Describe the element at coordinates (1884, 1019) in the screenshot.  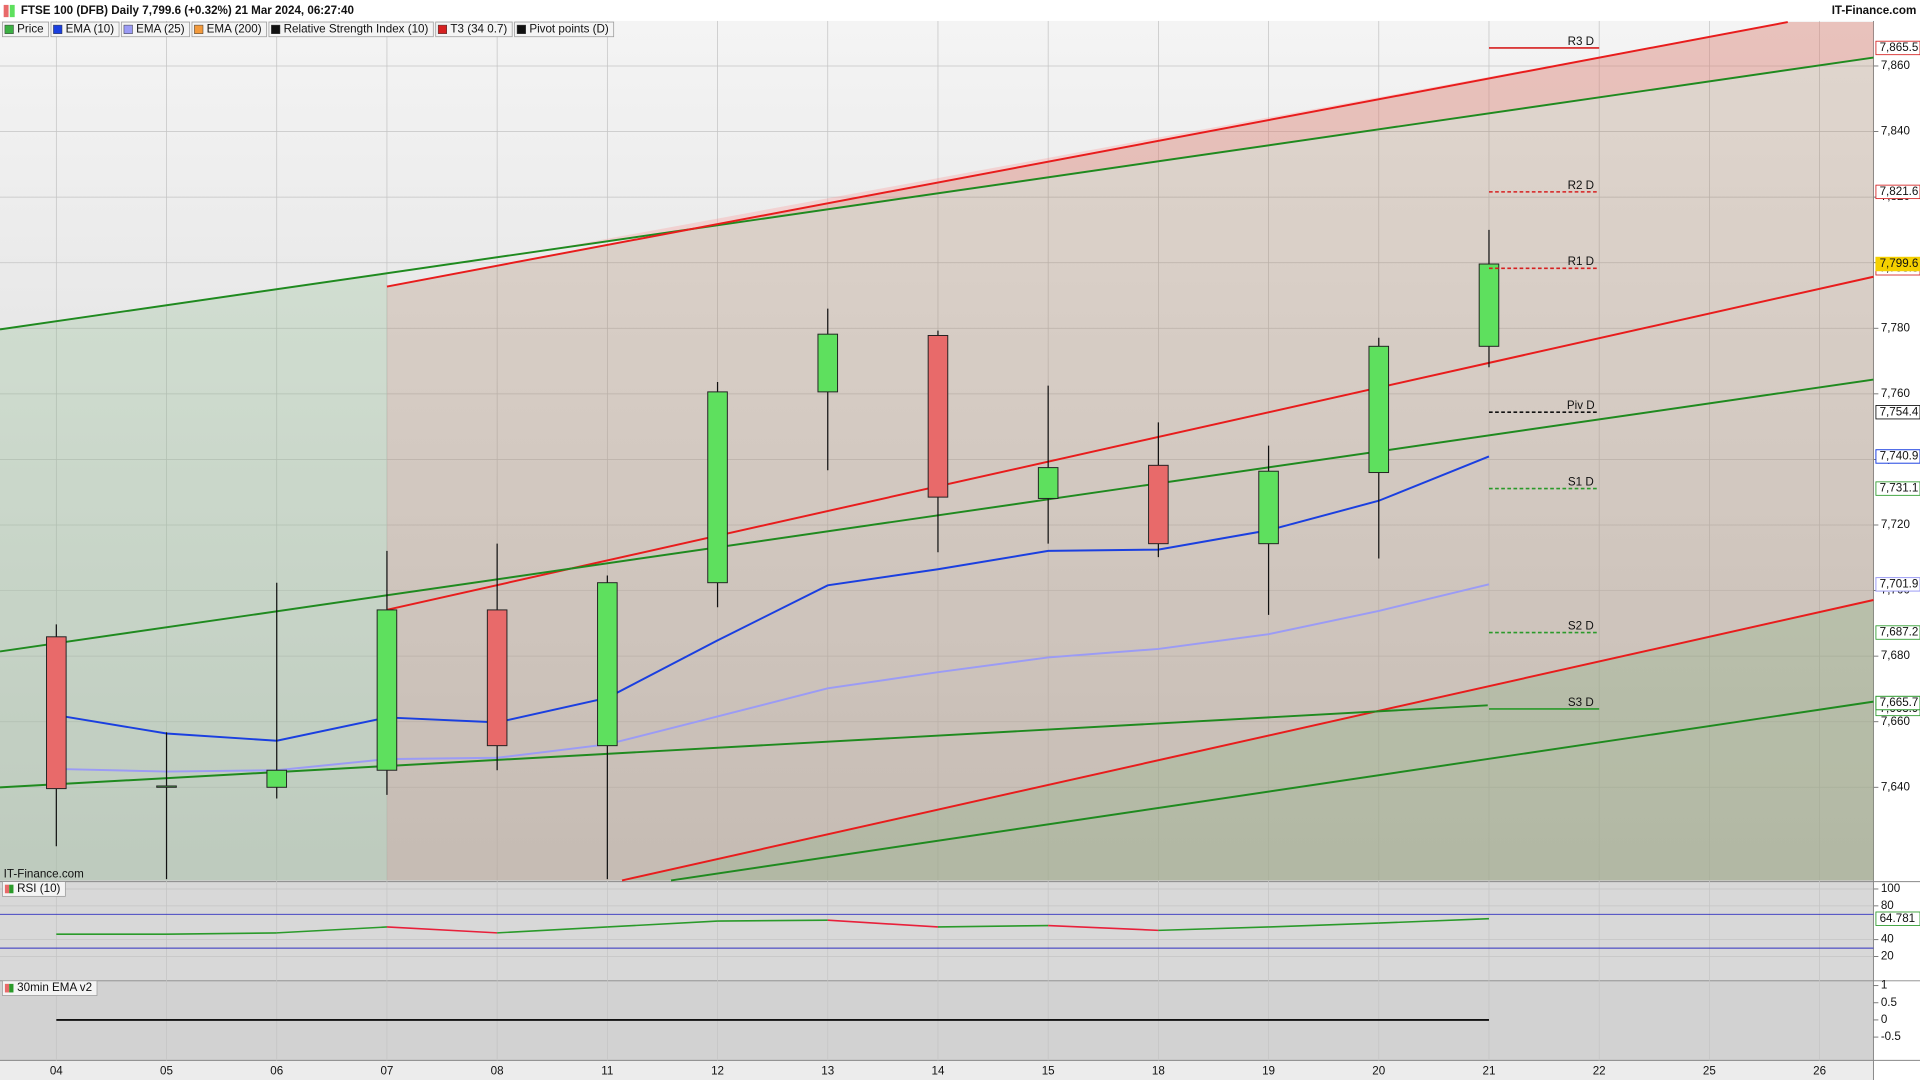
I see `y-tick-label: 0` at that location.